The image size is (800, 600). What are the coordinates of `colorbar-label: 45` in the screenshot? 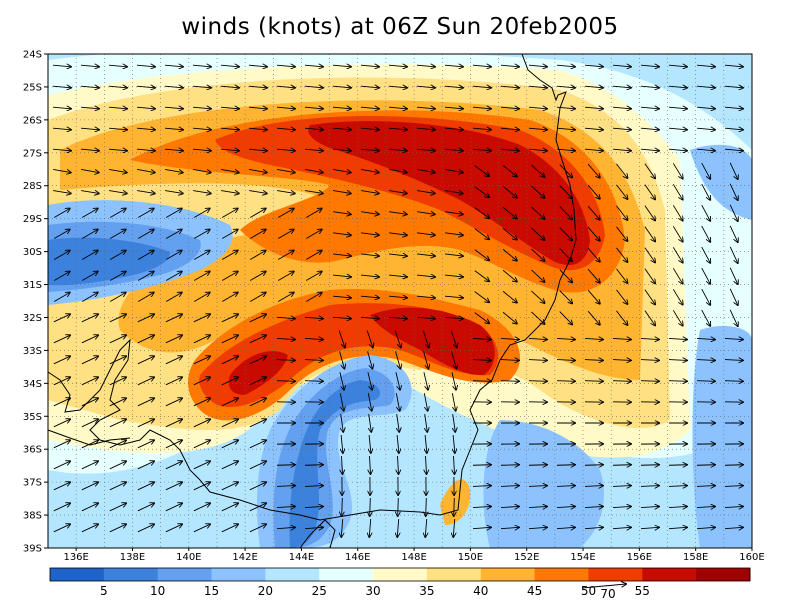 It's located at (534, 591).